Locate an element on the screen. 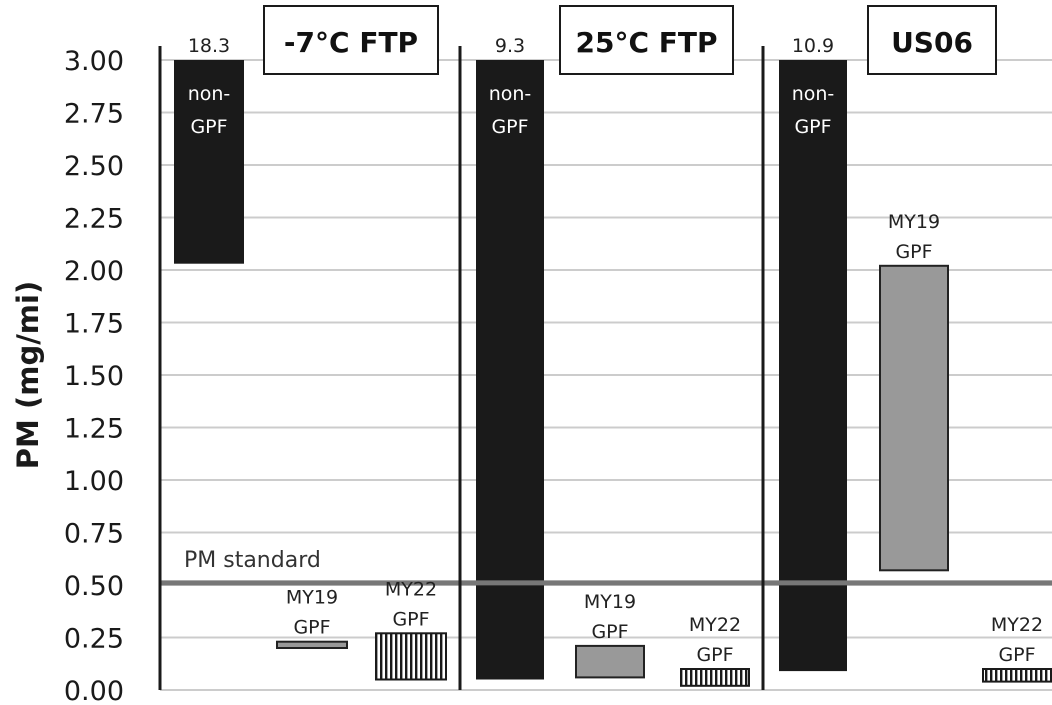 This screenshot has height=705, width=1052. y-tick-label: 1.25 is located at coordinates (94, 429).